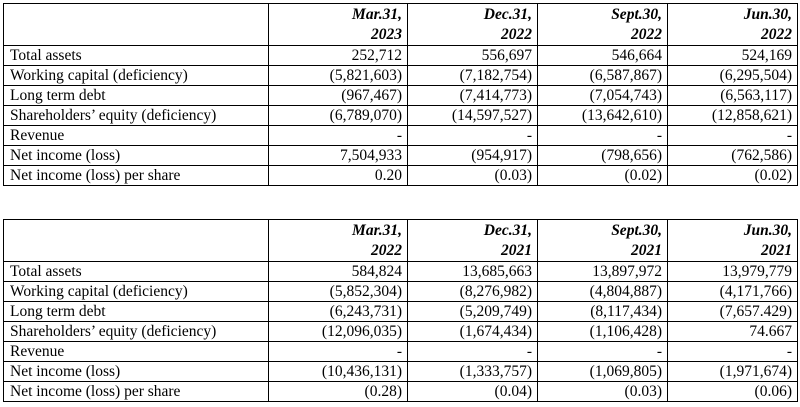 This screenshot has height=407, width=800. What do you see at coordinates (602, 95) in the screenshot?
I see `cell-value: (7,054,743)` at bounding box center [602, 95].